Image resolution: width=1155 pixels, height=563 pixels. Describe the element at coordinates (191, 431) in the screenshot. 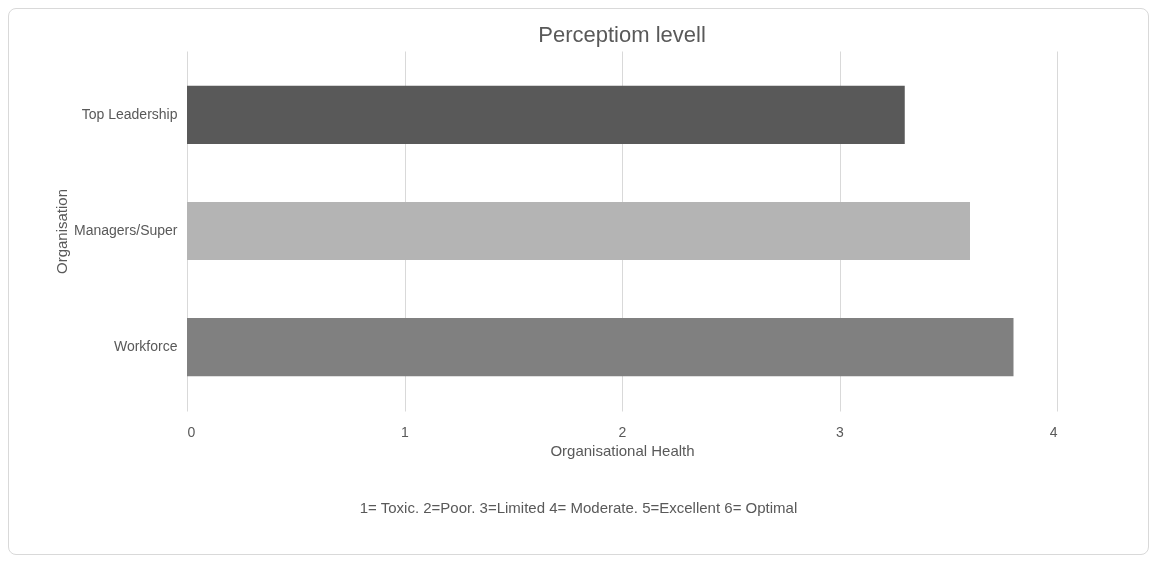

I see `x-tick-label: 0` at that location.